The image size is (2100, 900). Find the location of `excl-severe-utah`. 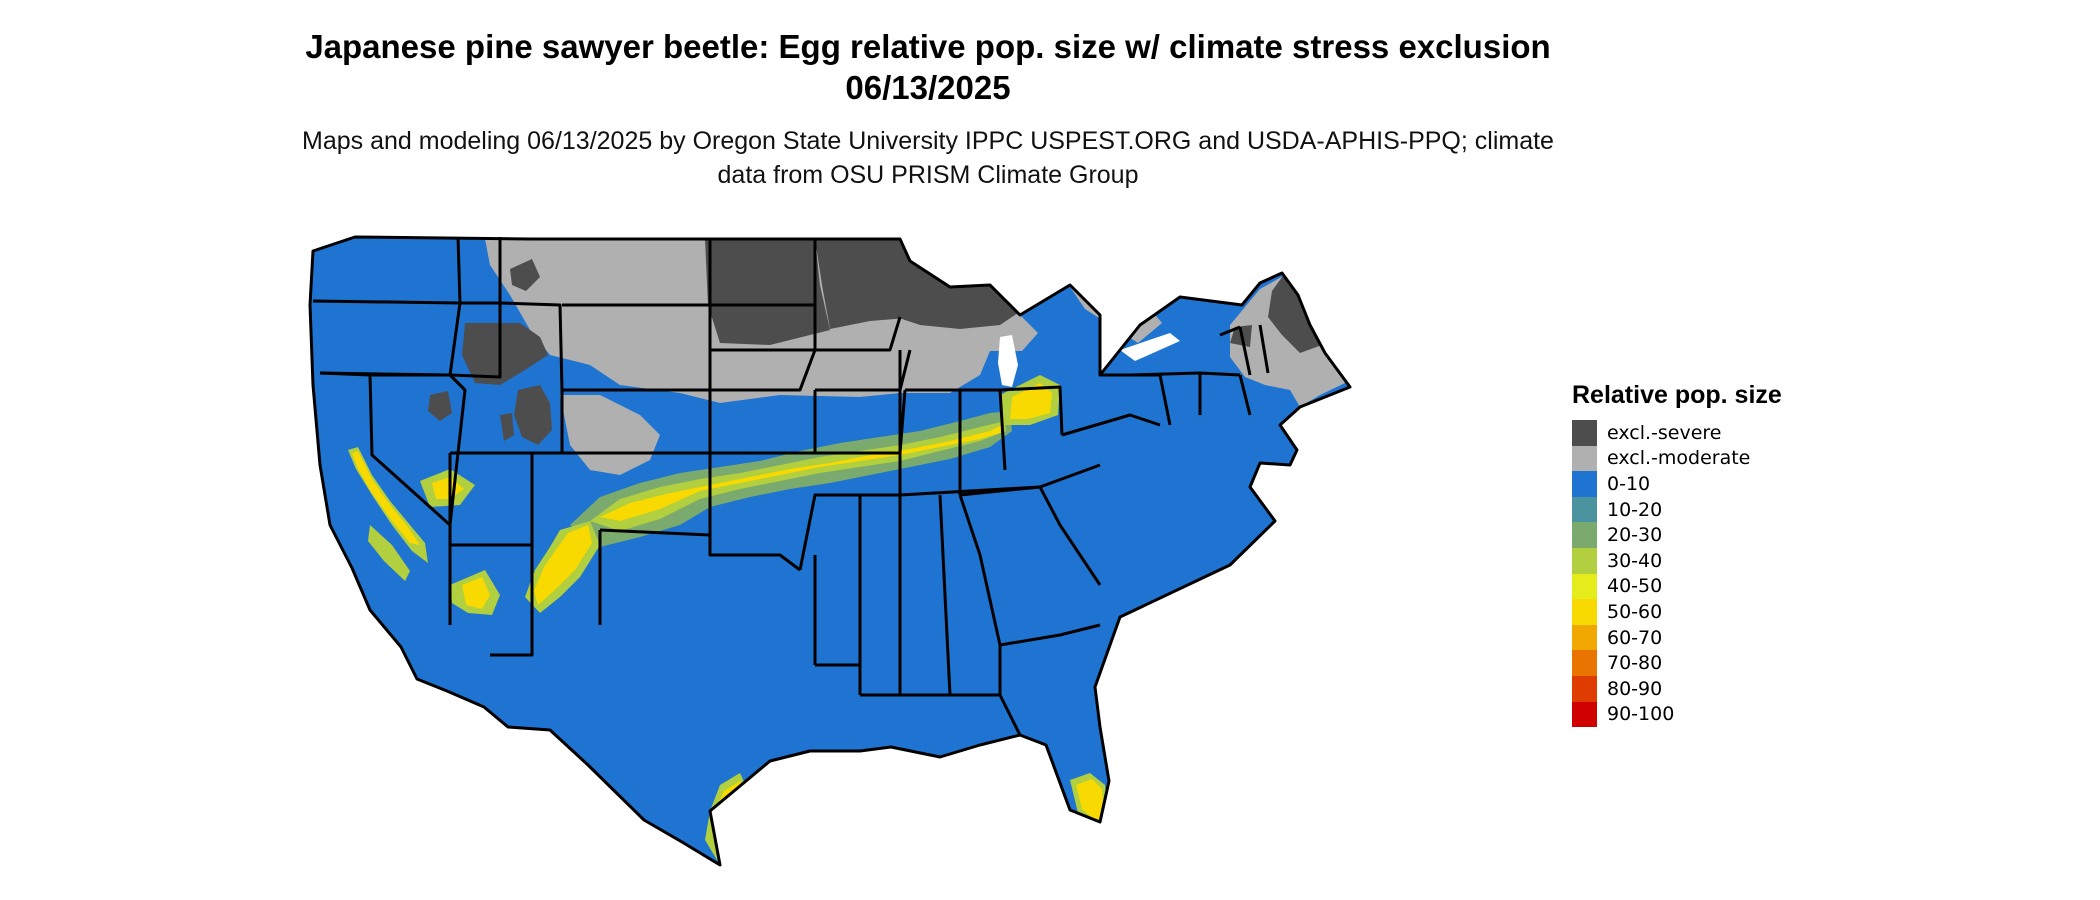

excl-severe-utah is located at coordinates (440, 406).